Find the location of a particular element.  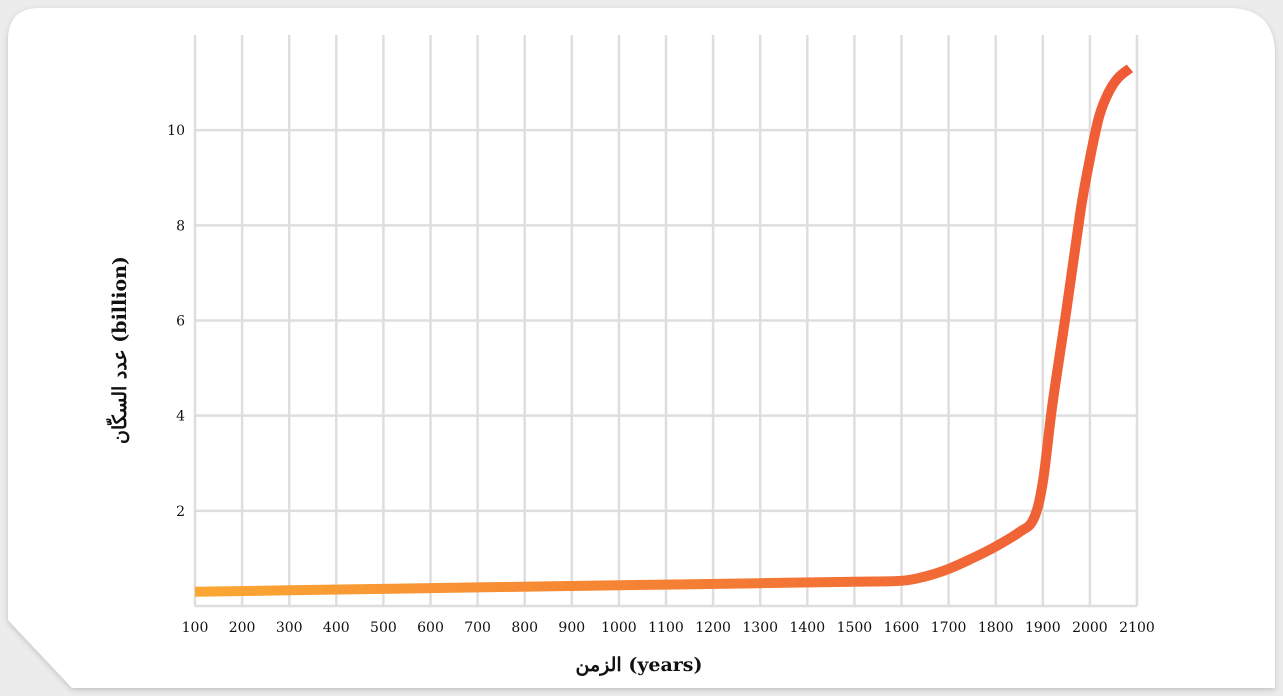

y-tick-label: 2 is located at coordinates (180, 512).